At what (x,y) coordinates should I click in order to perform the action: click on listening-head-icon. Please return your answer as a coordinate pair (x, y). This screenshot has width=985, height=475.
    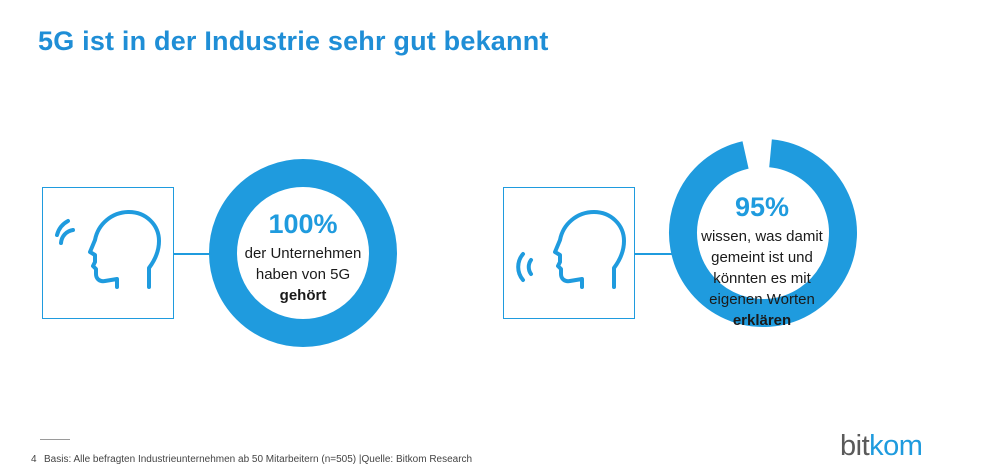
    Looking at the image, I should click on (108, 249).